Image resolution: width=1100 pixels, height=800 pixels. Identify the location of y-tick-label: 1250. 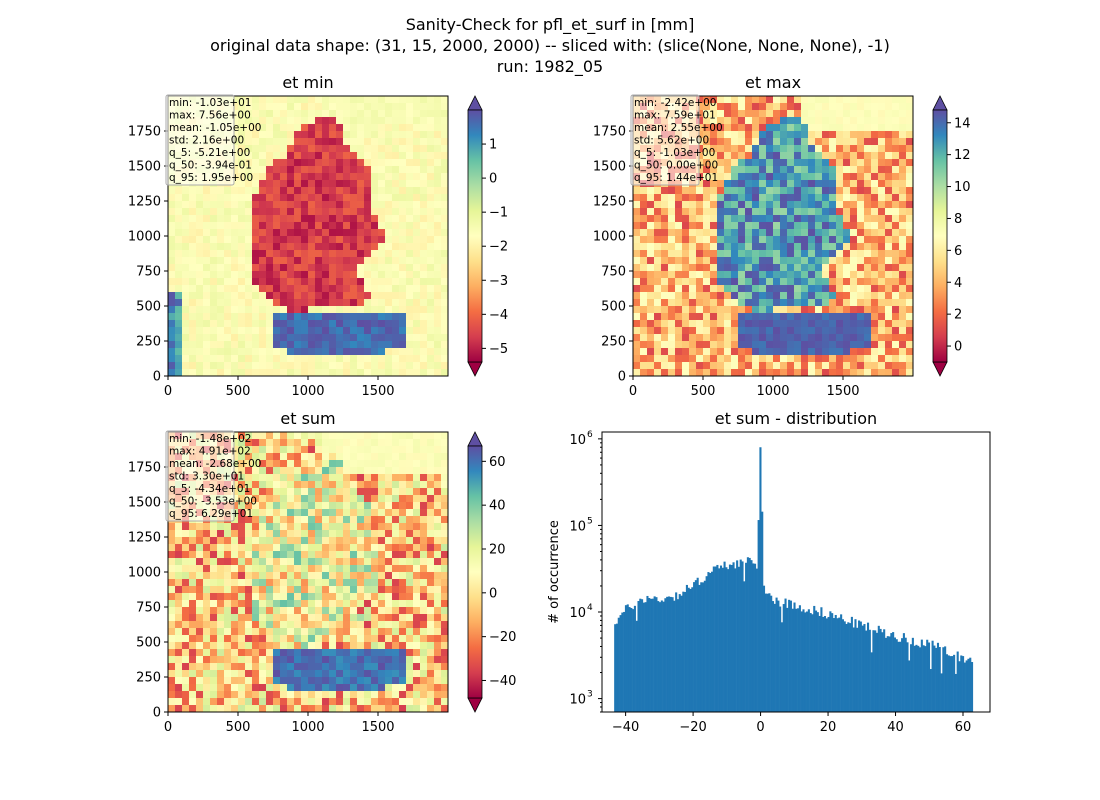
(144, 202).